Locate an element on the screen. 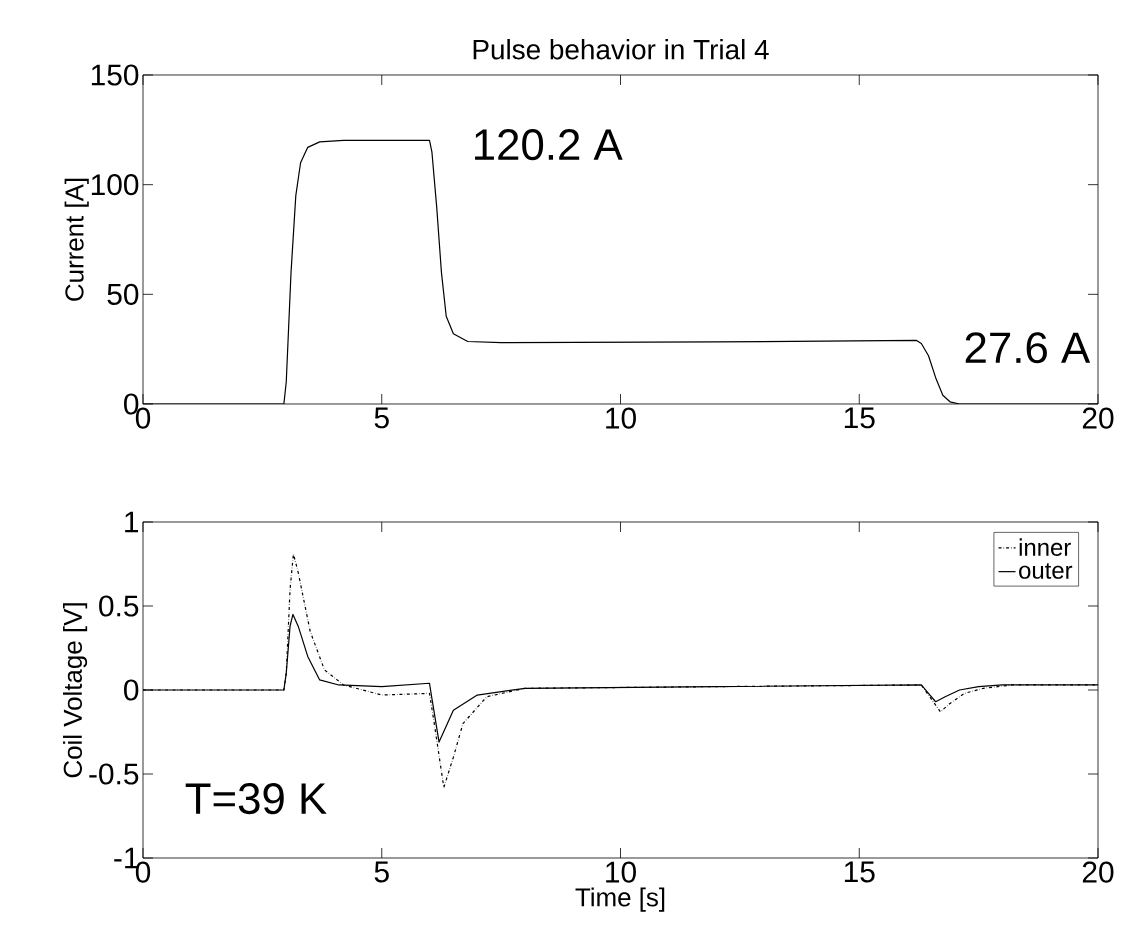 This screenshot has height=945, width=1141. y-tick-label: 50 is located at coordinates (123, 294).